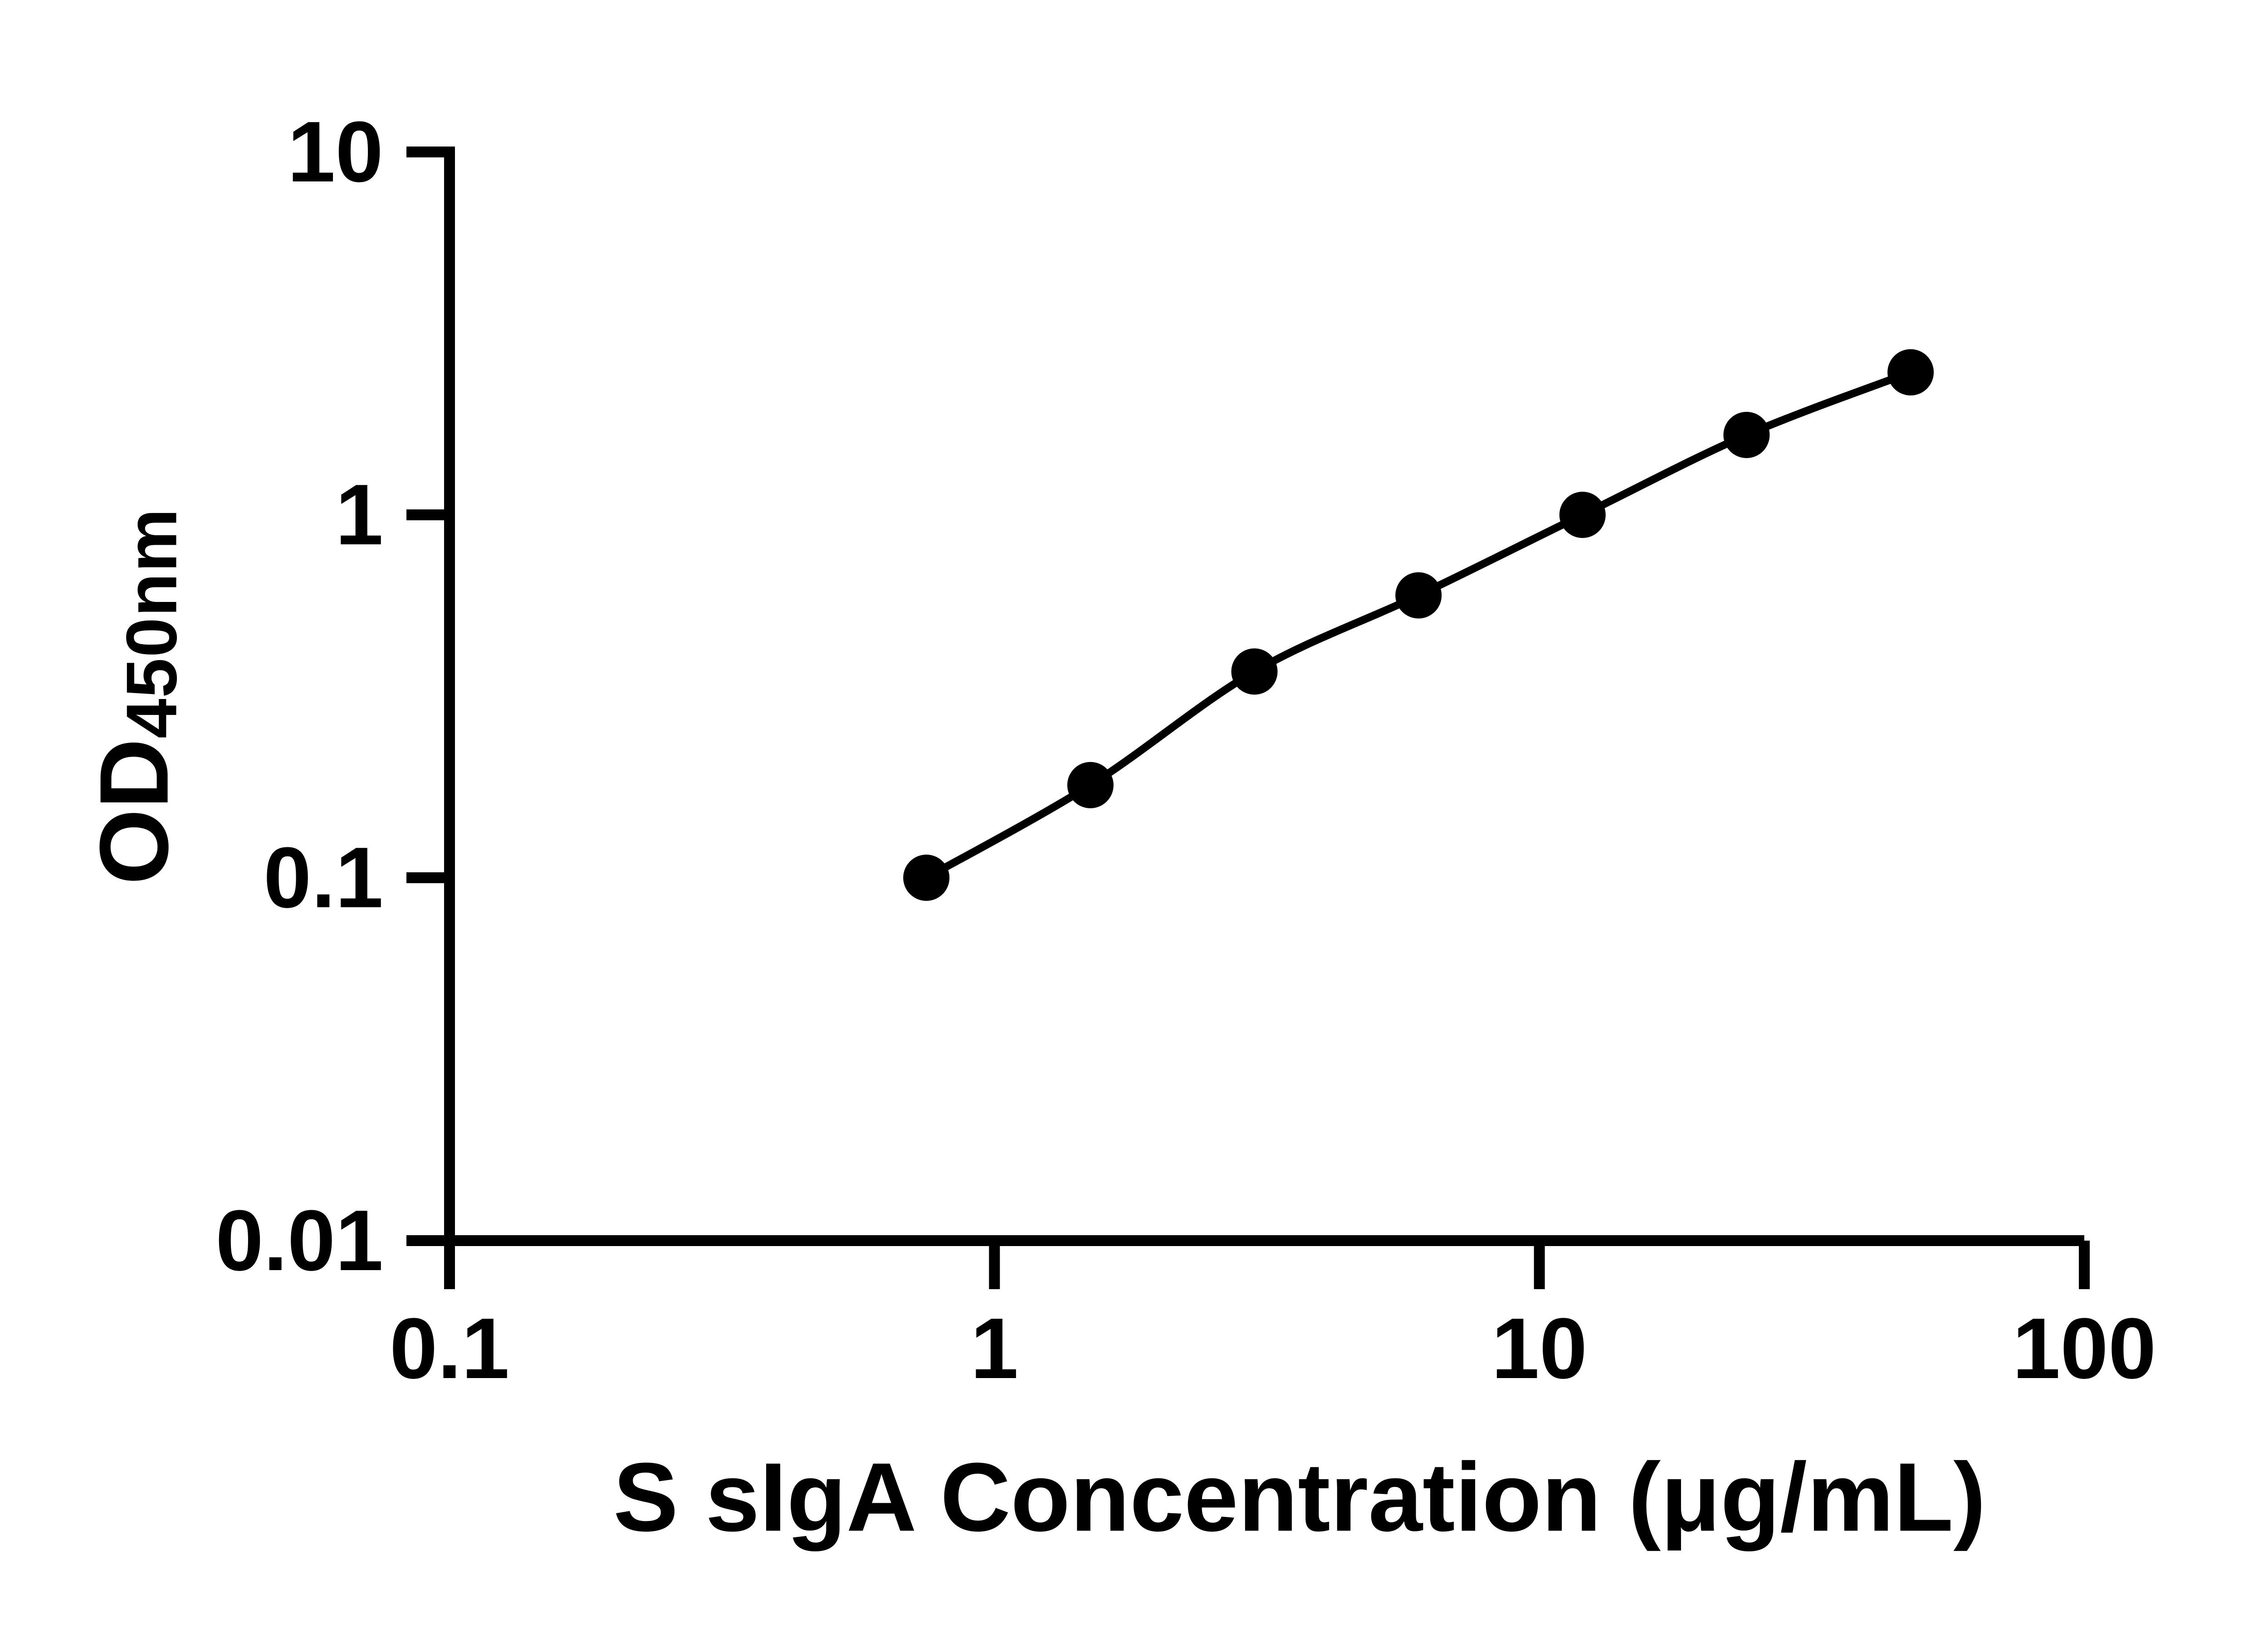  Describe the element at coordinates (359, 515) in the screenshot. I see `y-tick-label-1: 1` at that location.